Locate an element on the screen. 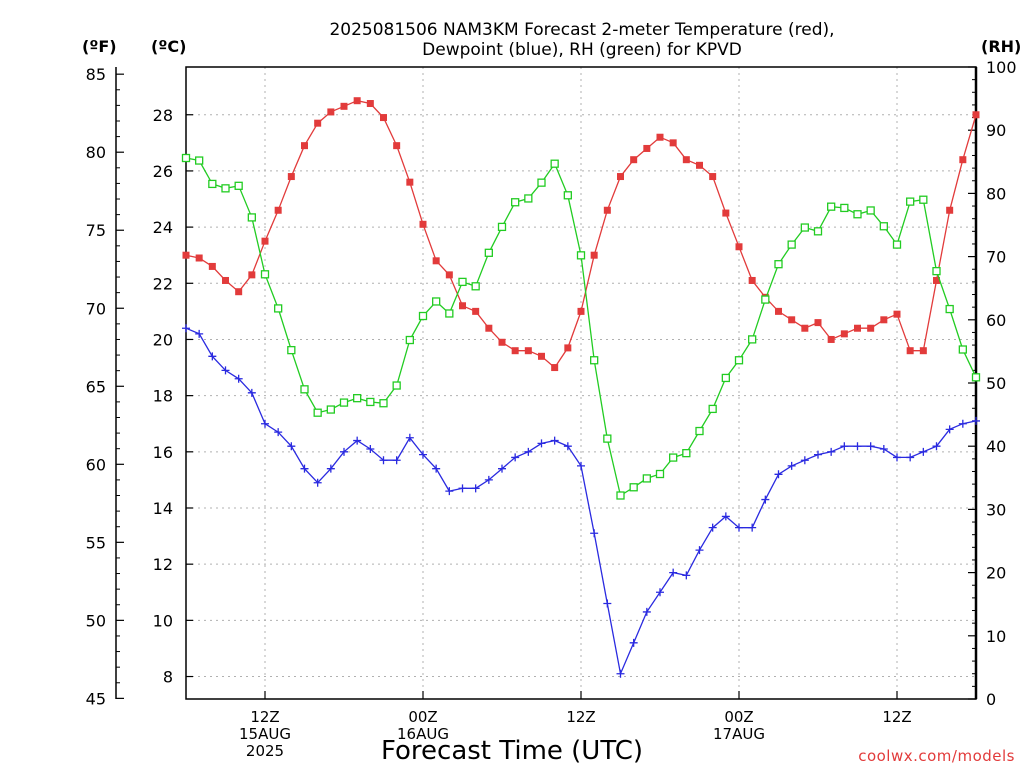 Image resolution: width=1024 pixels, height=768 pixels. fahrenheit-tick-label: 55 is located at coordinates (96, 542).